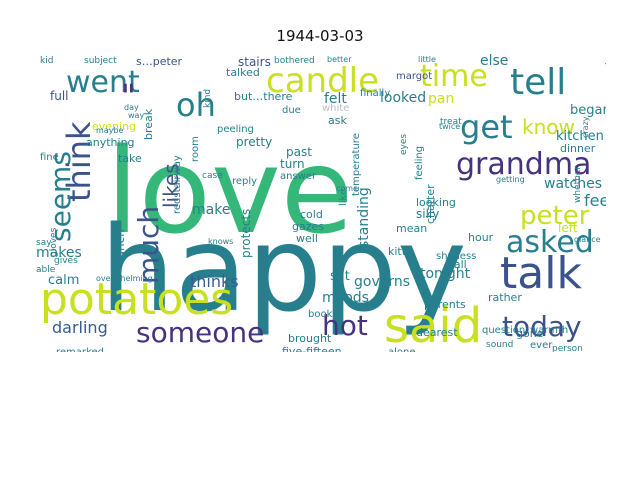  Describe the element at coordinates (402, 349) in the screenshot. I see `word-68: alone` at that location.